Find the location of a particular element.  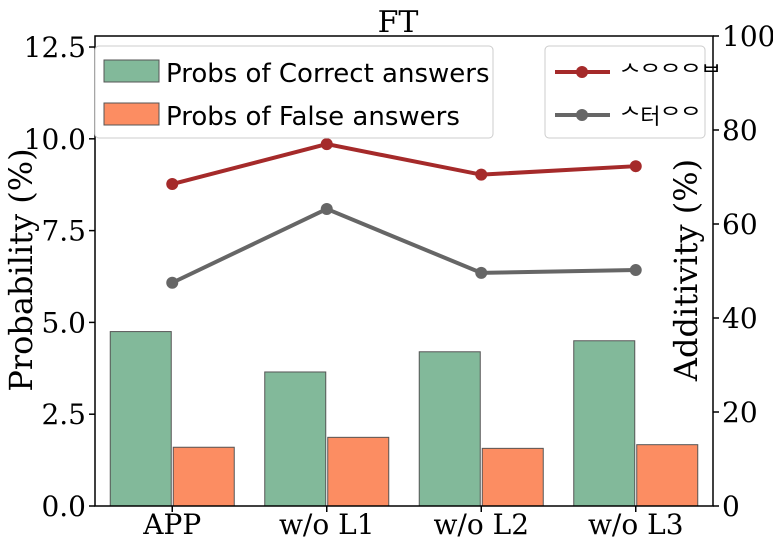

x-tick-label-0: APP is located at coordinates (171, 524).